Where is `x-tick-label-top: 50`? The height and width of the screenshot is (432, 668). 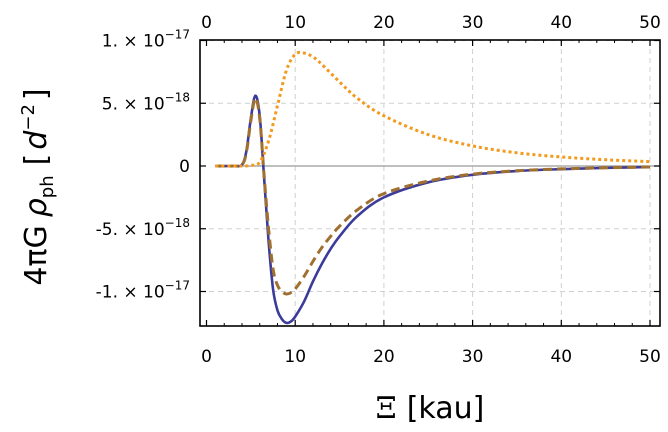 x-tick-label-top: 50 is located at coordinates (650, 23).